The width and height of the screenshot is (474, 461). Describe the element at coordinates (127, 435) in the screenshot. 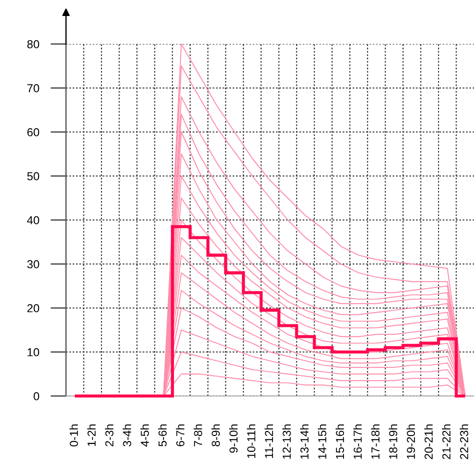

I see `x-tick-label: 3-4h` at that location.